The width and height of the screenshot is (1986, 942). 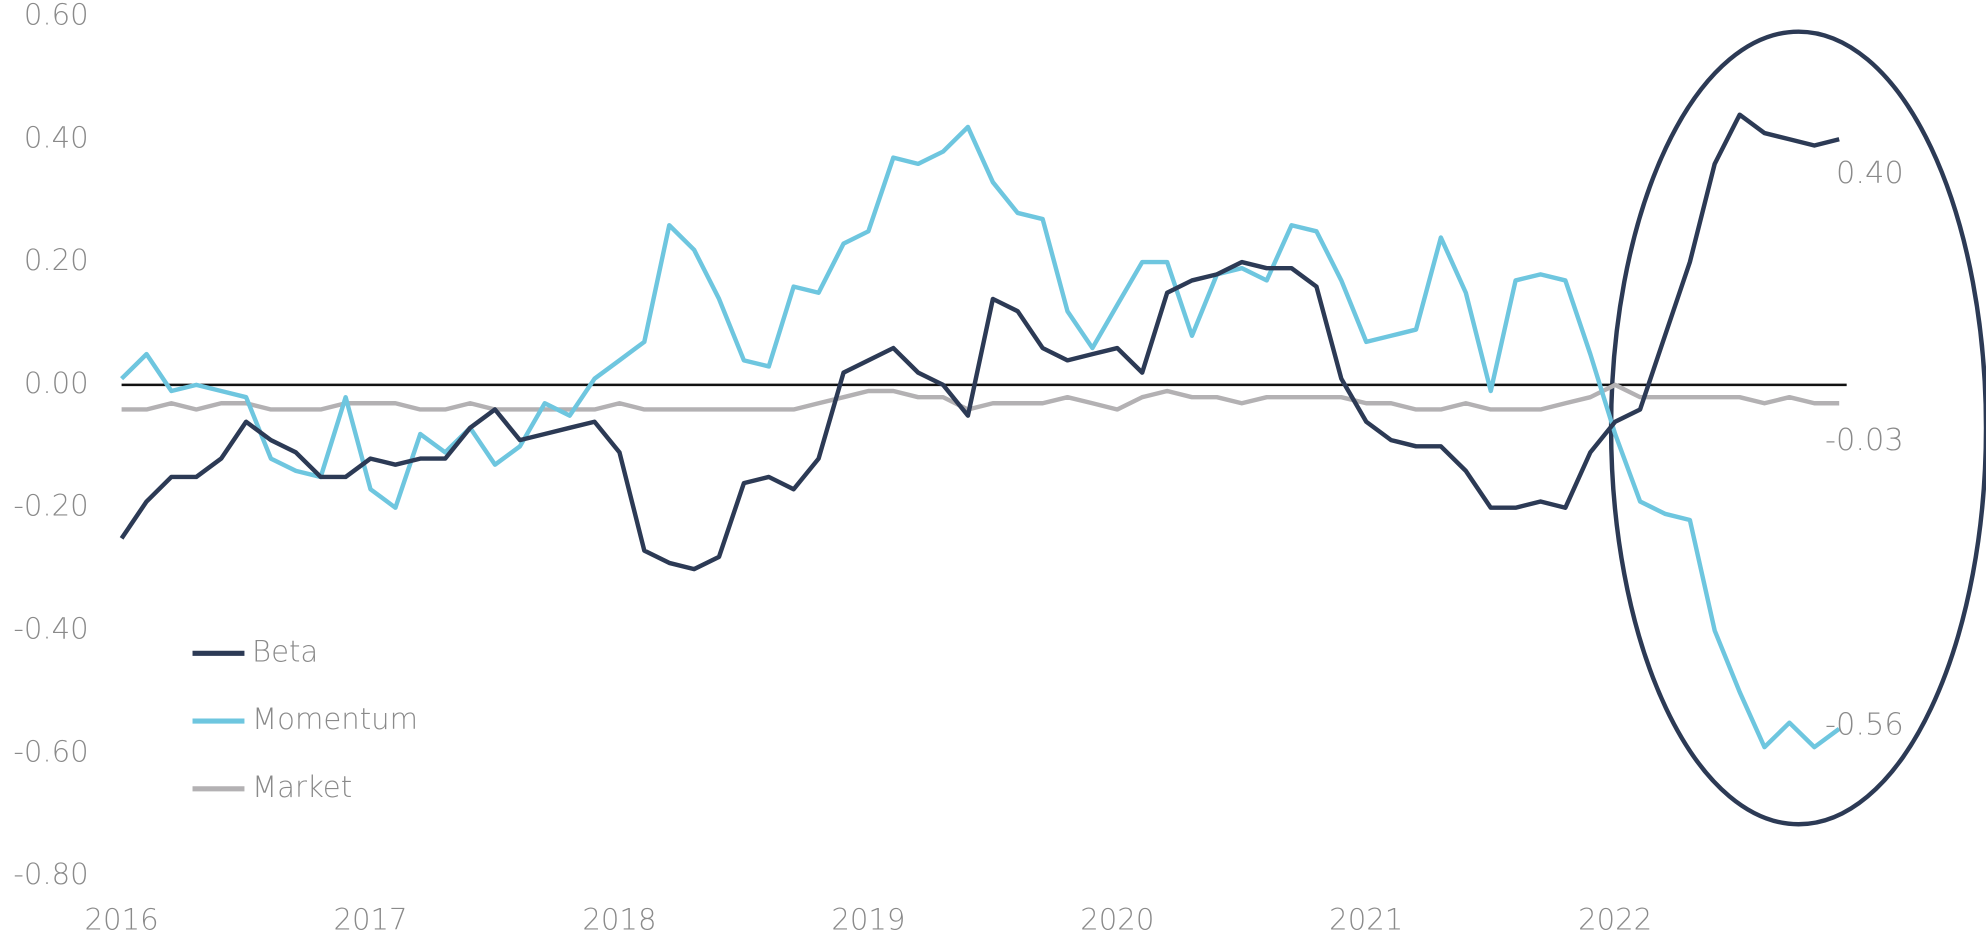 What do you see at coordinates (1117, 920) in the screenshot?
I see `x-tick-label: 2020` at bounding box center [1117, 920].